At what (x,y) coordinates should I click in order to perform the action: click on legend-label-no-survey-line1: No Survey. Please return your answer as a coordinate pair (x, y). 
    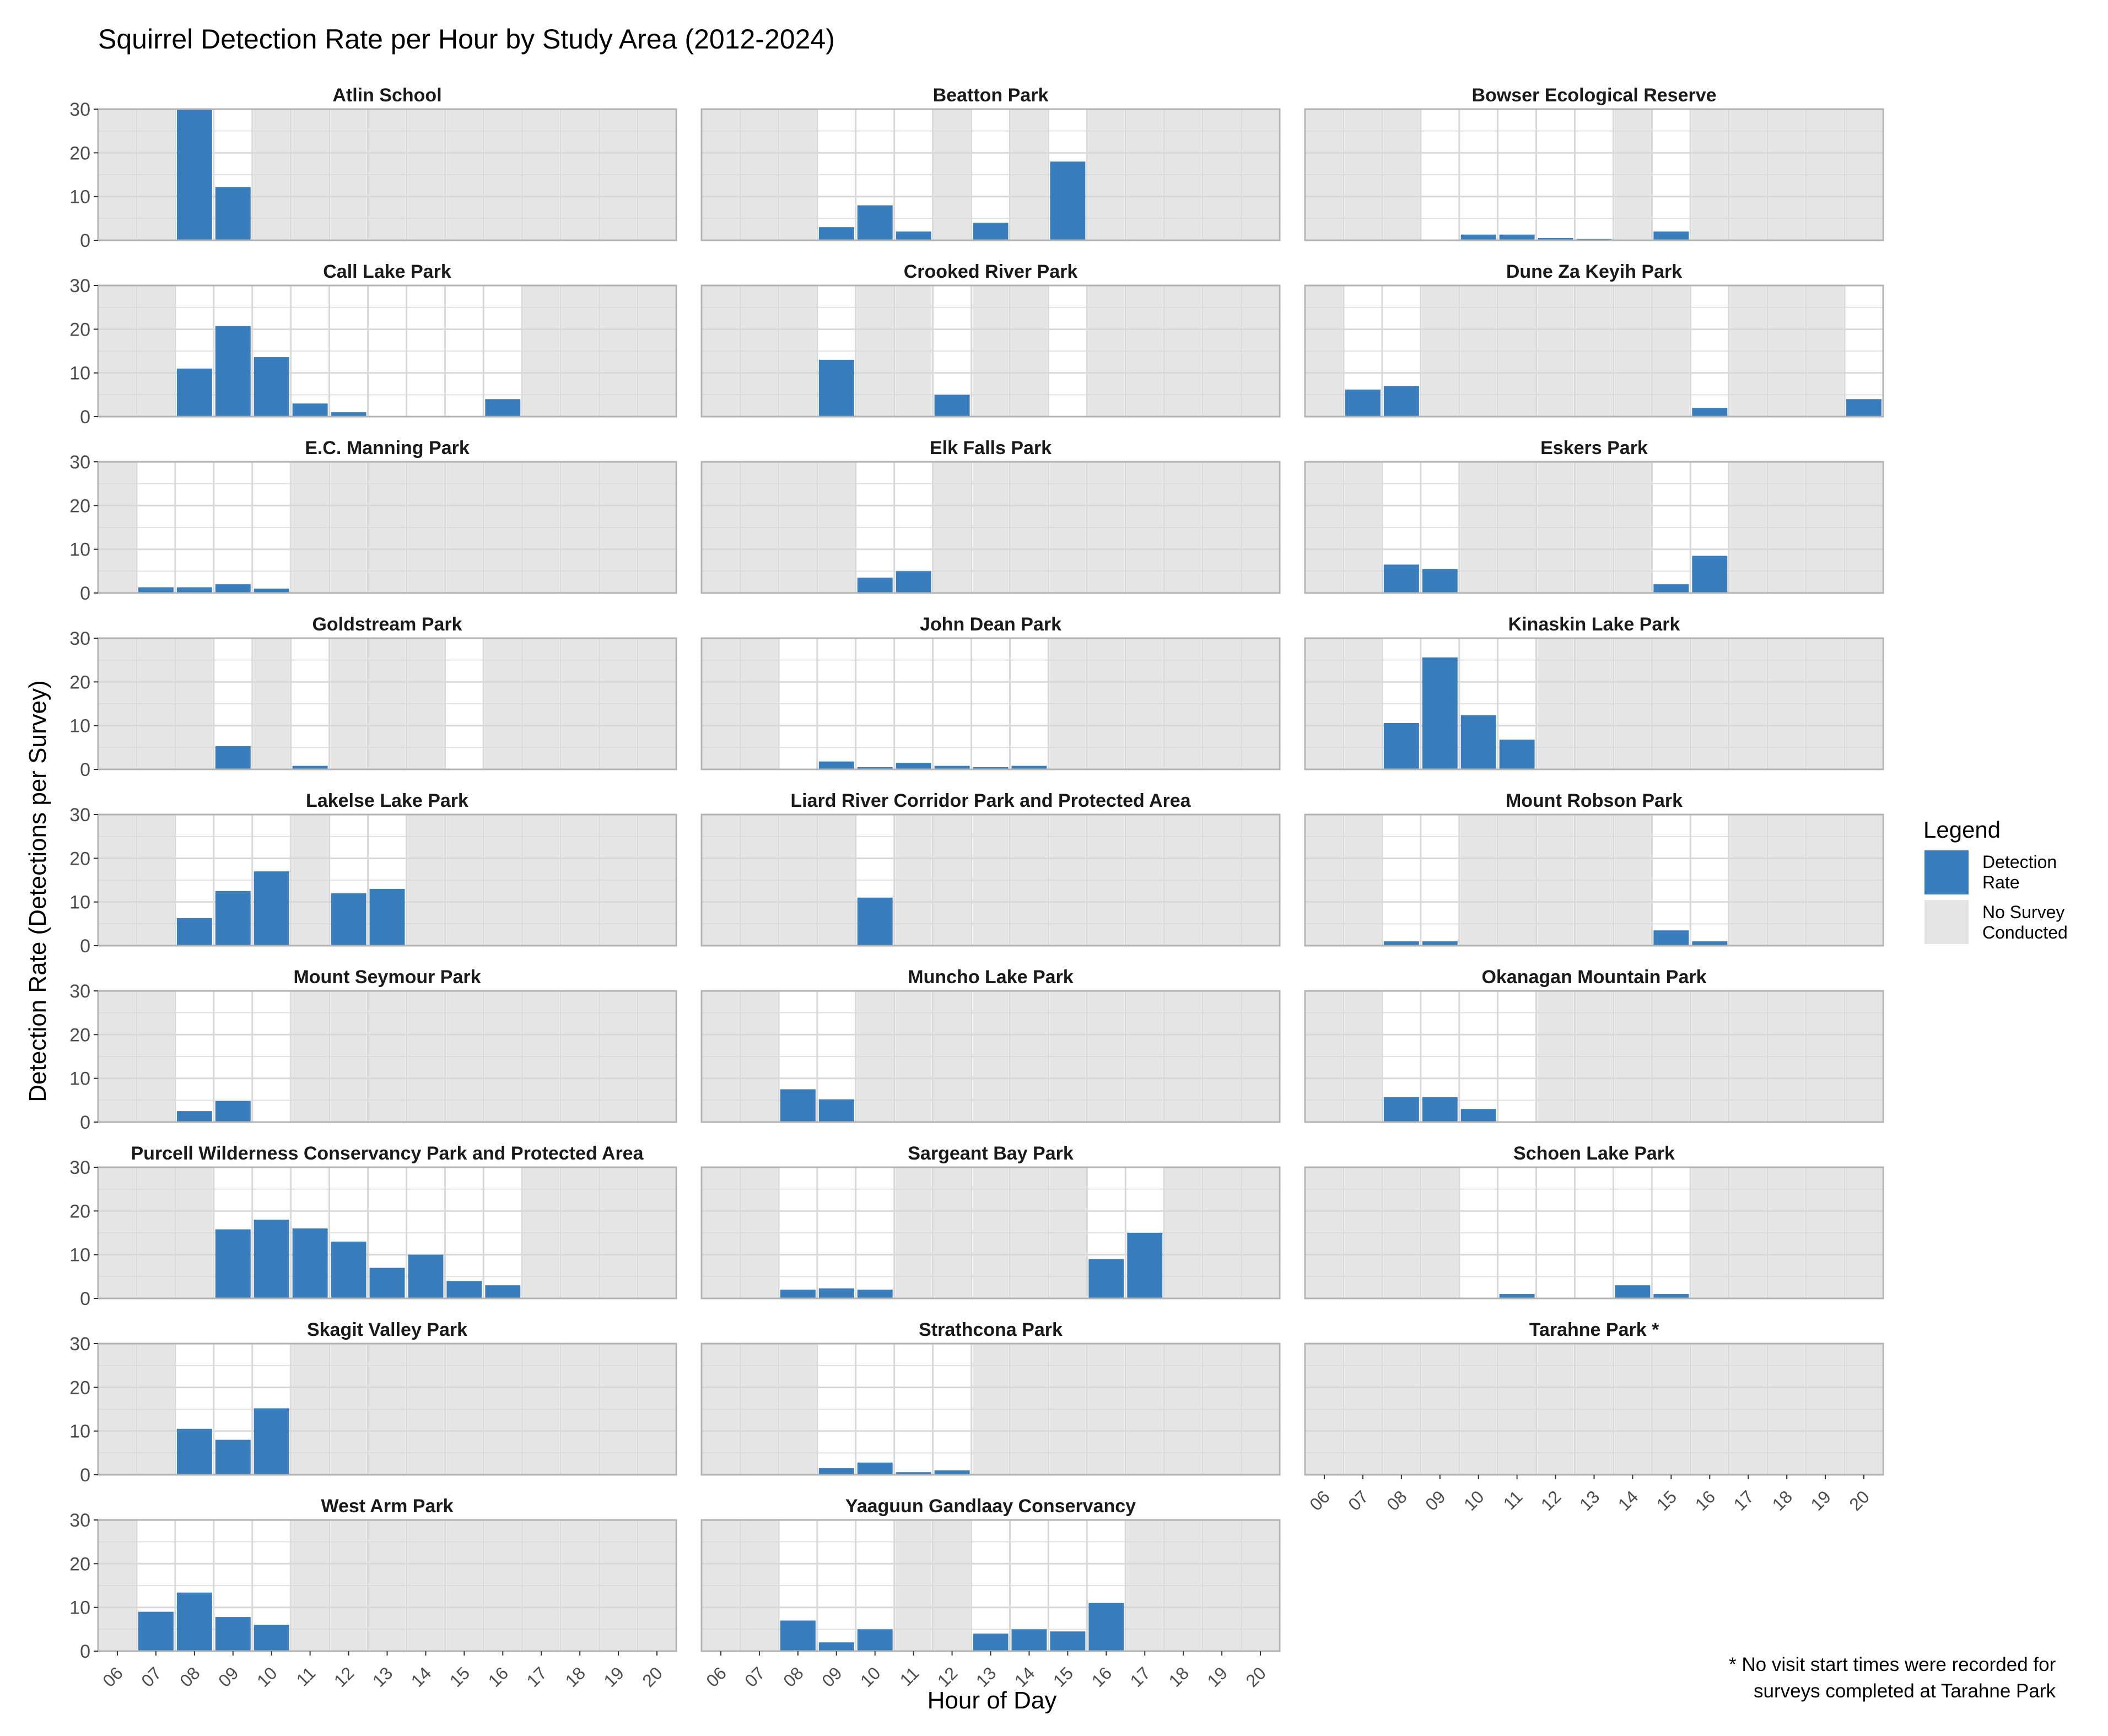
    Looking at the image, I should click on (2023, 912).